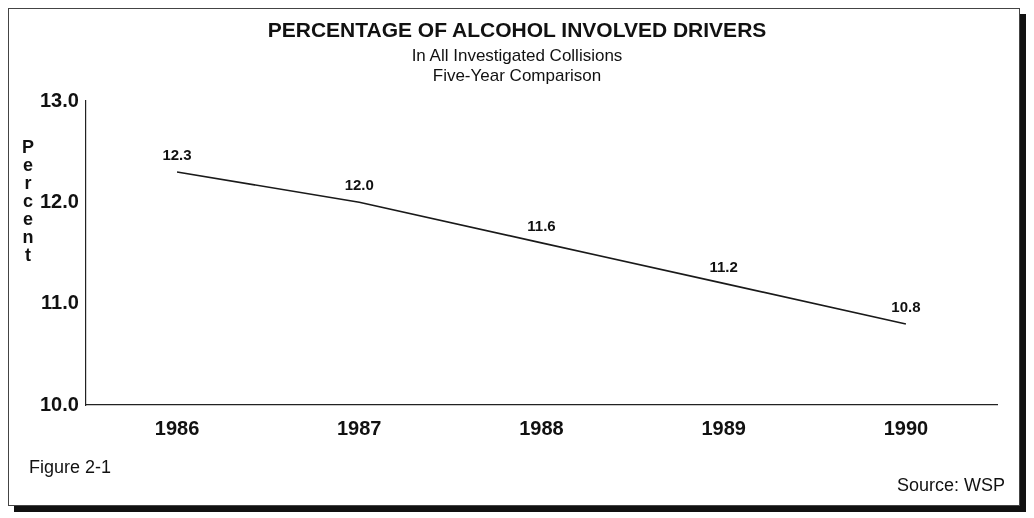 The width and height of the screenshot is (1034, 518). What do you see at coordinates (60, 302) in the screenshot?
I see `y-tick-label: 11.0` at bounding box center [60, 302].